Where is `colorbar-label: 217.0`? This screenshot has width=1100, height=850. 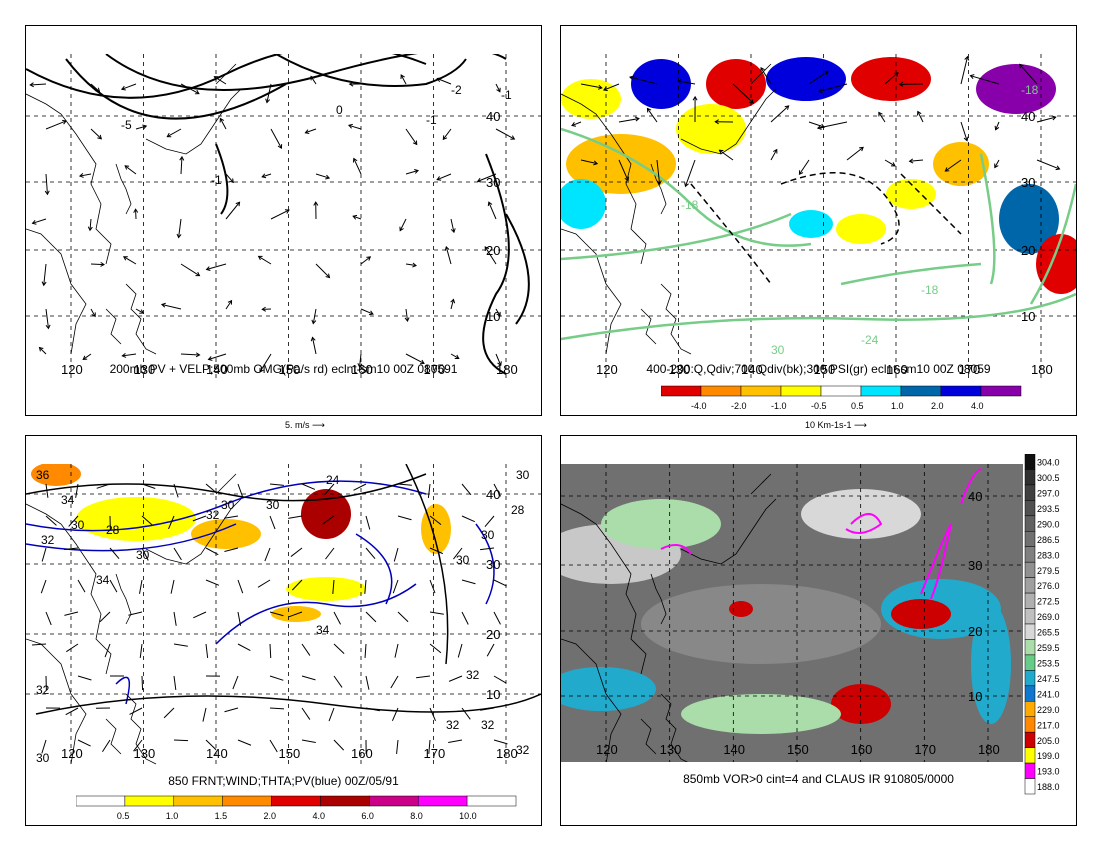
colorbar-label: 217.0 is located at coordinates (1048, 725).